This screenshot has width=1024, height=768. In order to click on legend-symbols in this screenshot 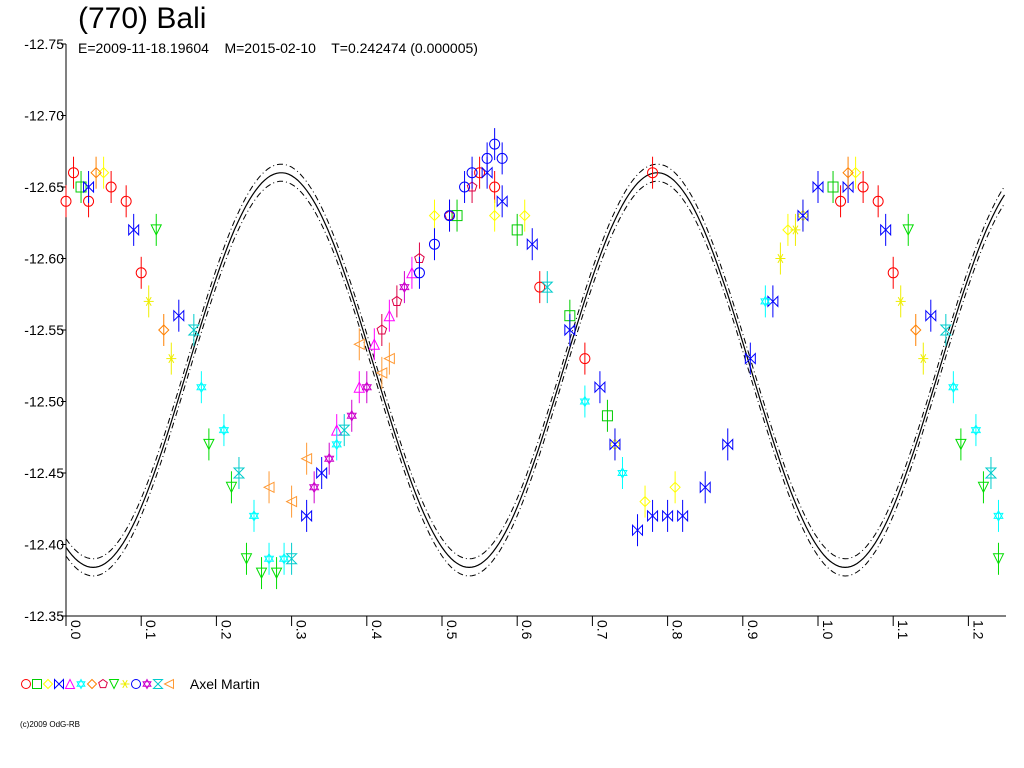, I will do `click(97, 684)`.